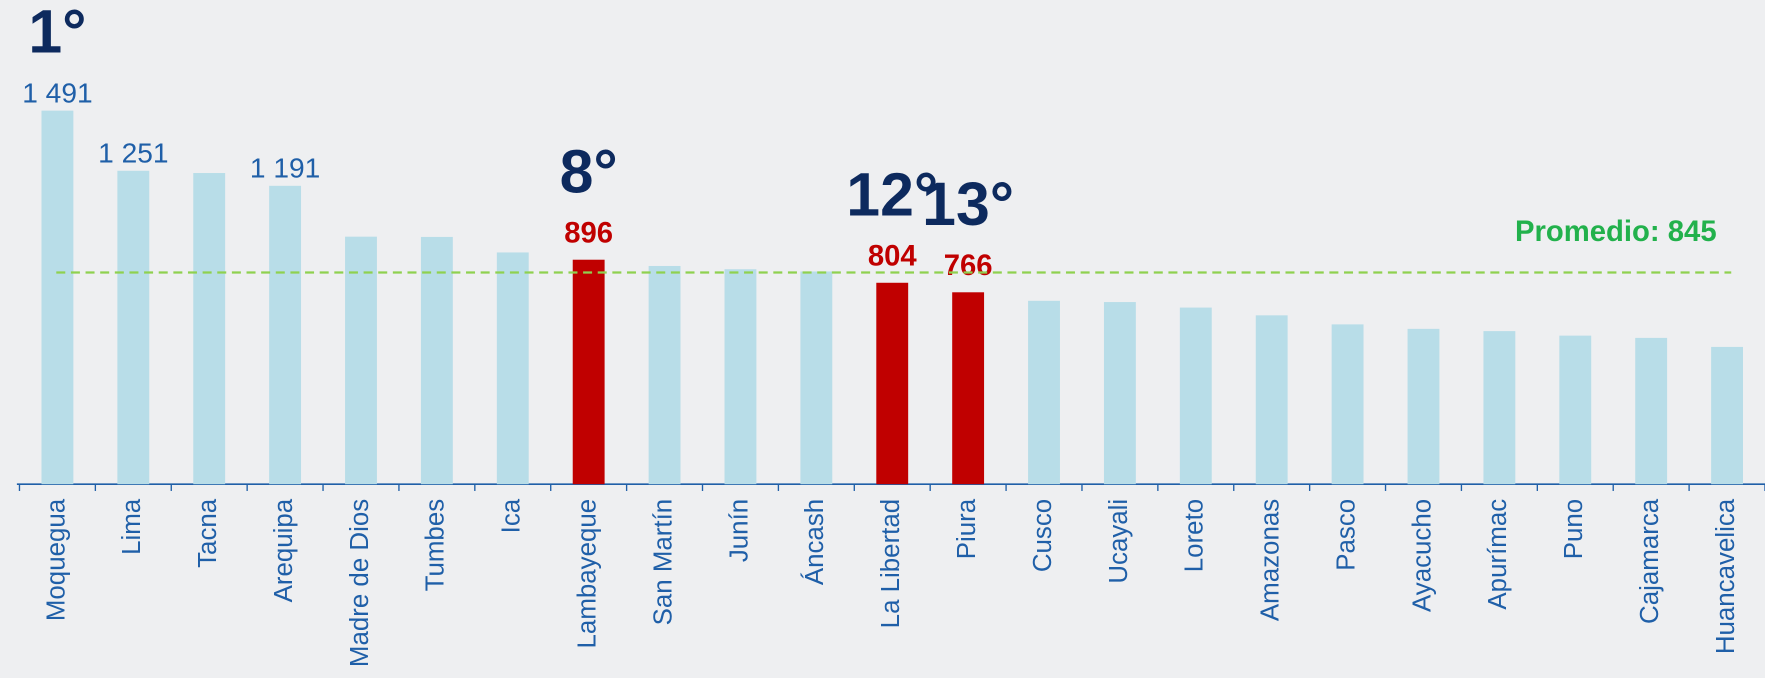  Describe the element at coordinates (1498, 554) in the screenshot. I see `x-tick-label: Apurímac` at that location.